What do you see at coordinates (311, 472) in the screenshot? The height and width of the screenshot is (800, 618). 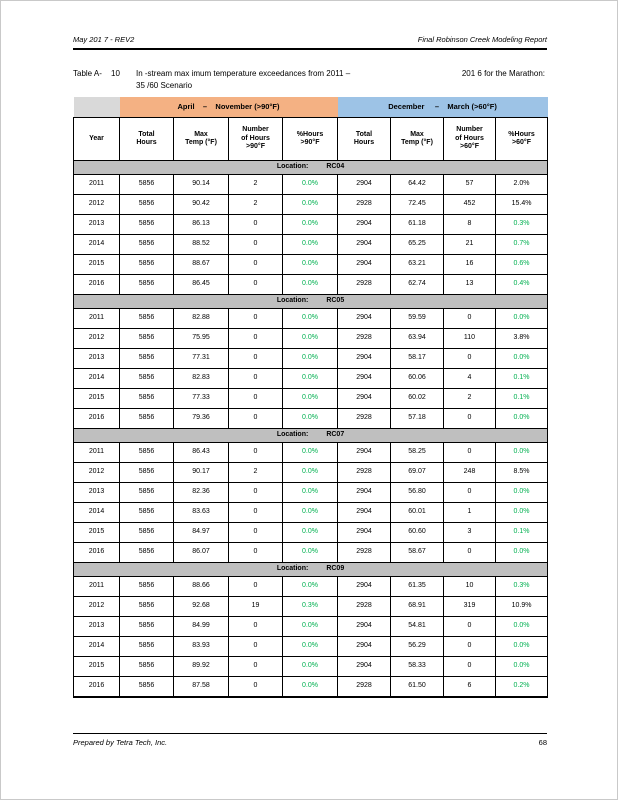 I see `data-row-rc07-2012: 2012 5856 90.17 2 0.0% 2928 69.07 248 8.5%` at bounding box center [311, 472].